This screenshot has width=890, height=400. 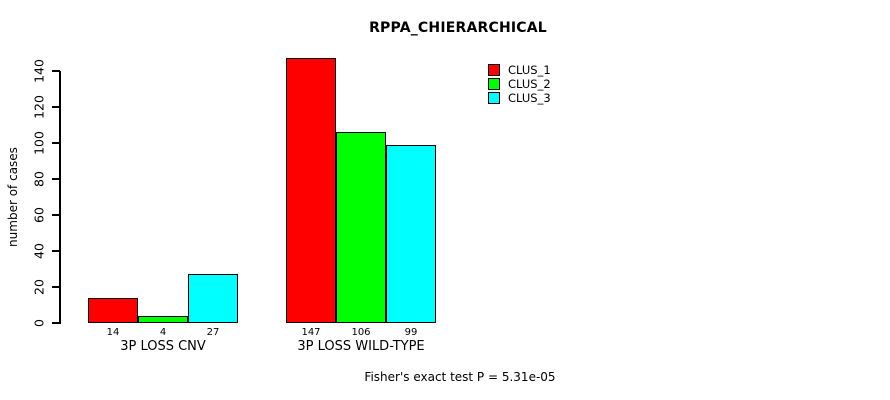 What do you see at coordinates (163, 332) in the screenshot?
I see `bar-value-label: 4` at bounding box center [163, 332].